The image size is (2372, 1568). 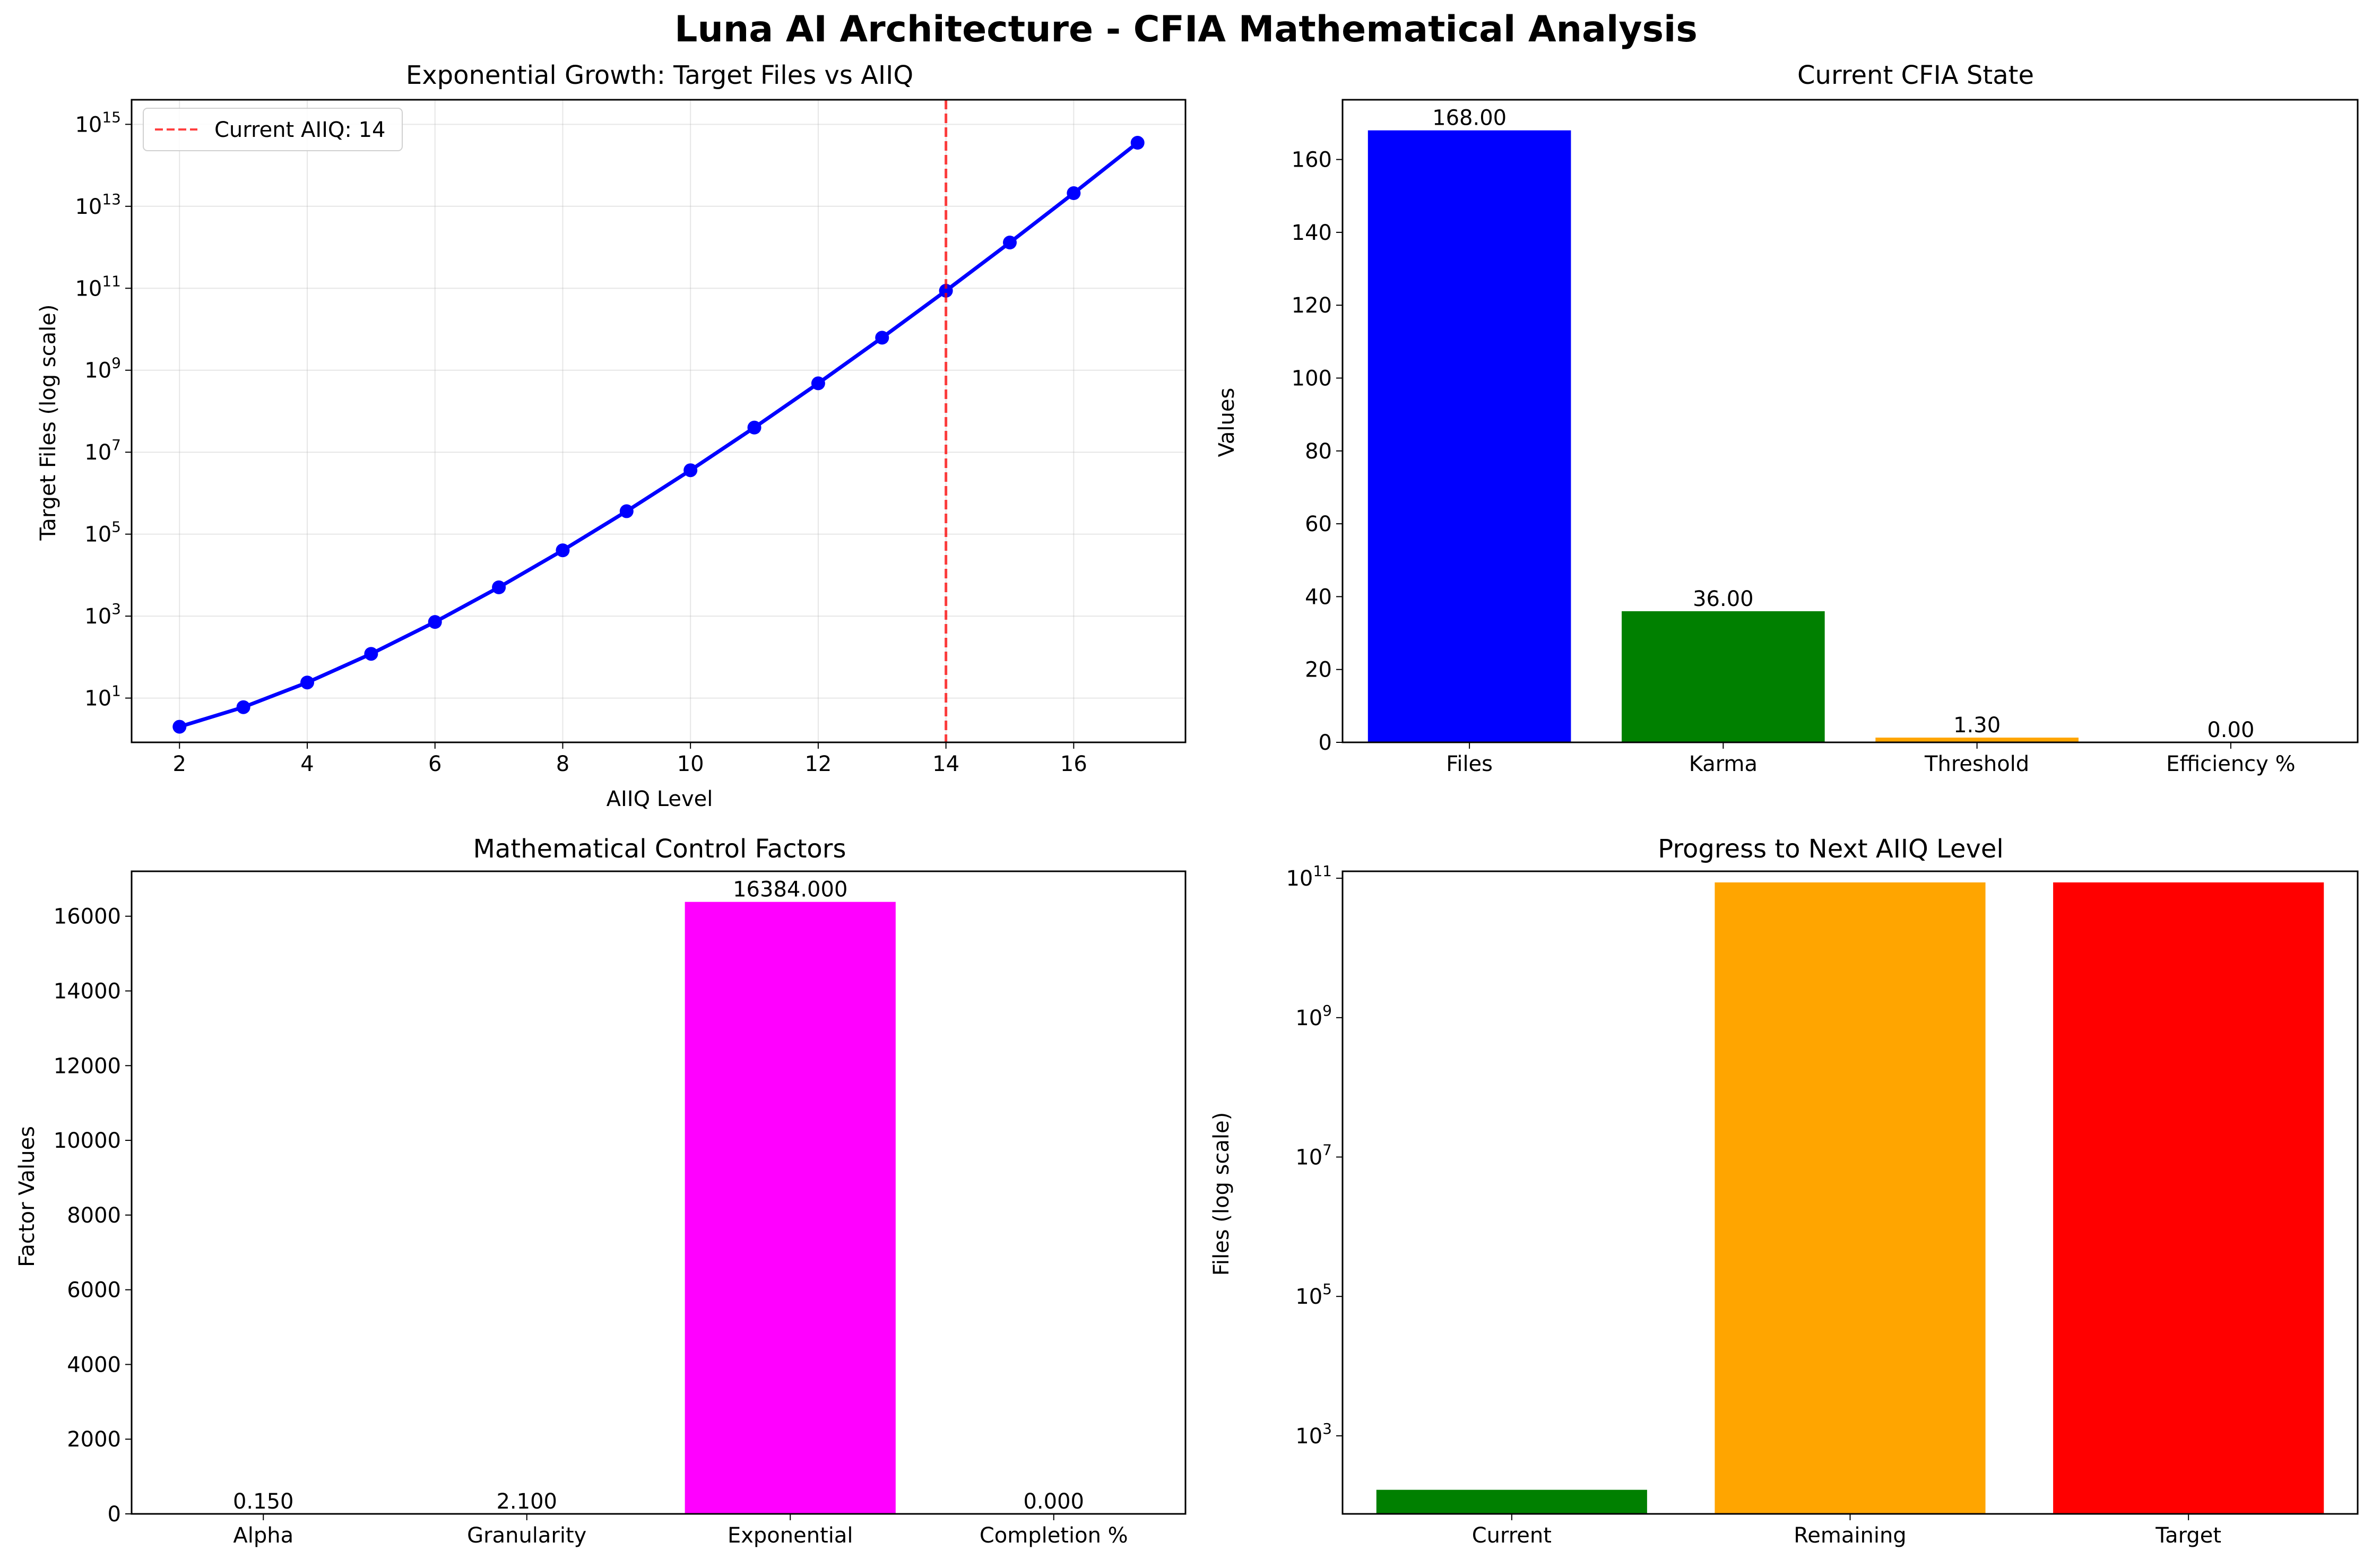 I want to click on growth-y-tick-label: 10¹⁵, so click(x=98, y=122).